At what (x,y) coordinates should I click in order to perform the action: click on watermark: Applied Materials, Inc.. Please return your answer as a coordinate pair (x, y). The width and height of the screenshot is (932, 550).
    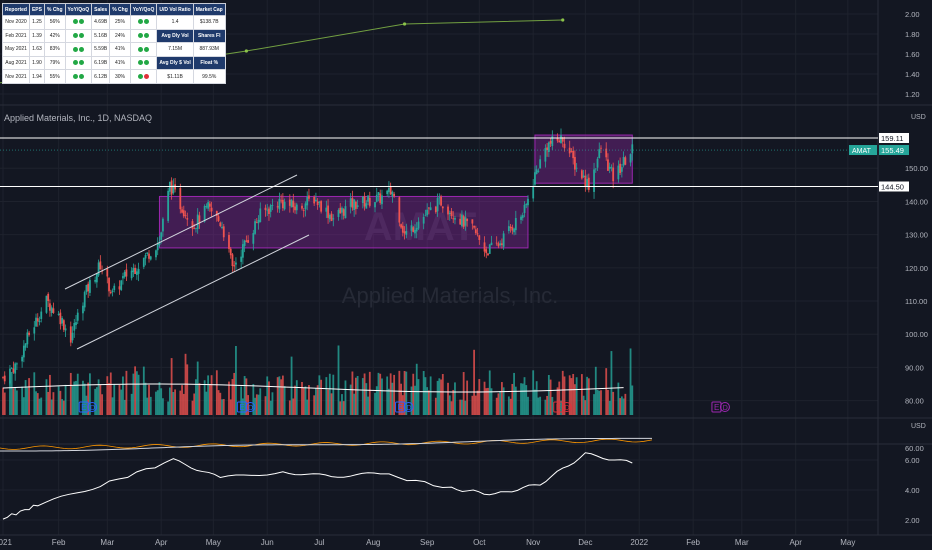
    Looking at the image, I should click on (450, 295).